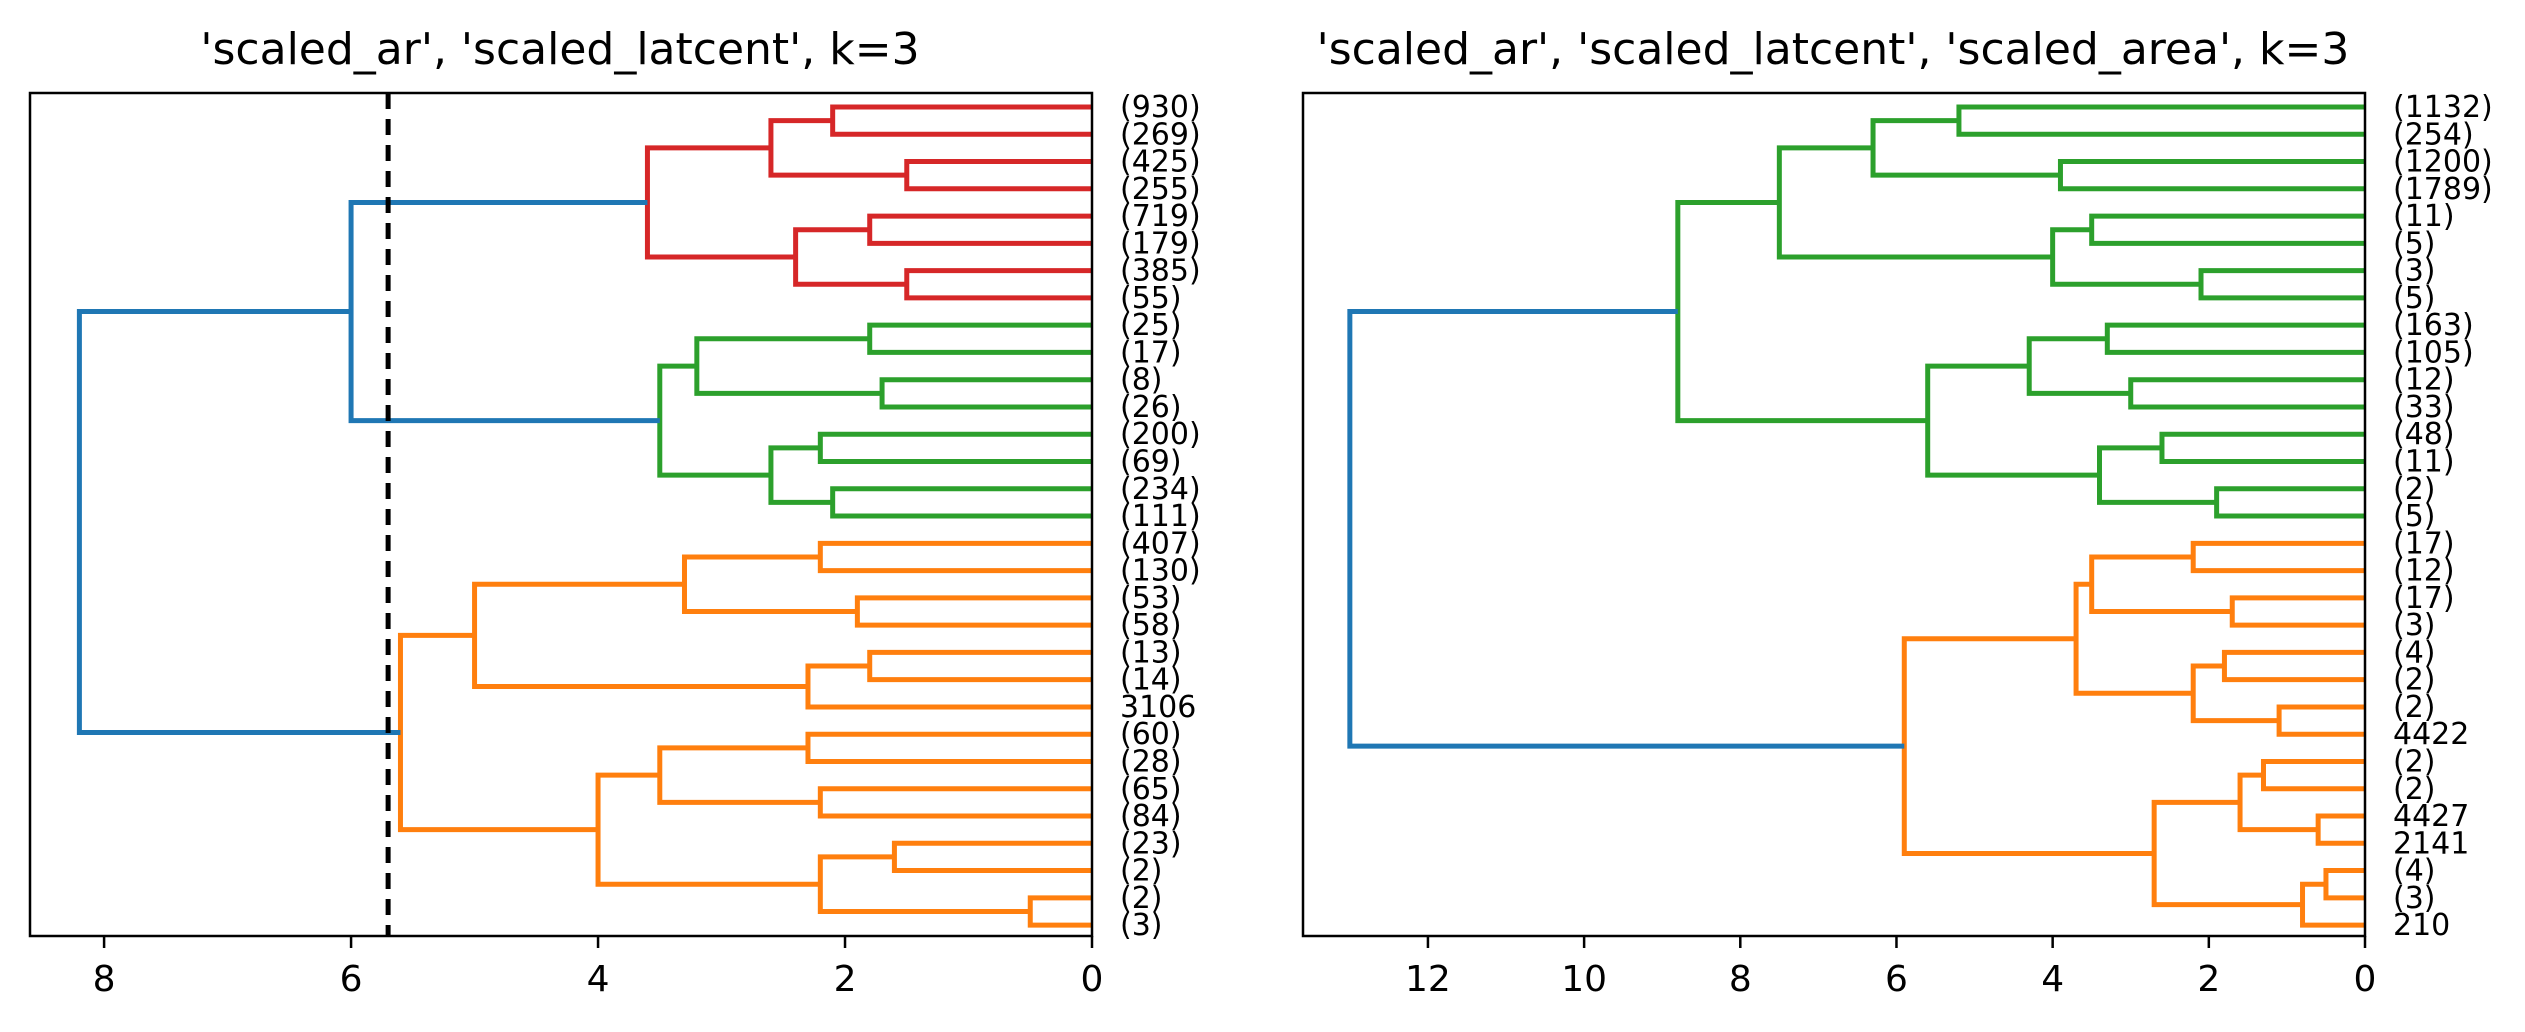 The height and width of the screenshot is (1032, 2525). What do you see at coordinates (1160, 216) in the screenshot?
I see `leaf-label: (719)` at bounding box center [1160, 216].